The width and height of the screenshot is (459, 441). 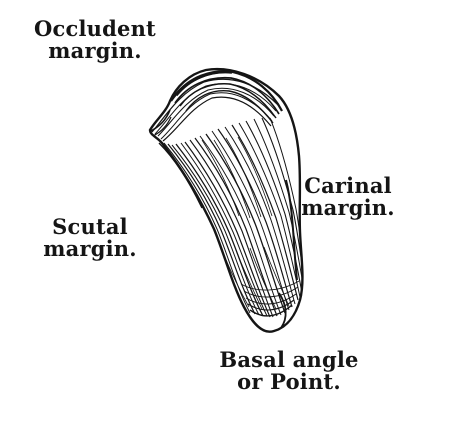 I want to click on scutal-margin-label: Scutal margin., so click(x=90, y=238).